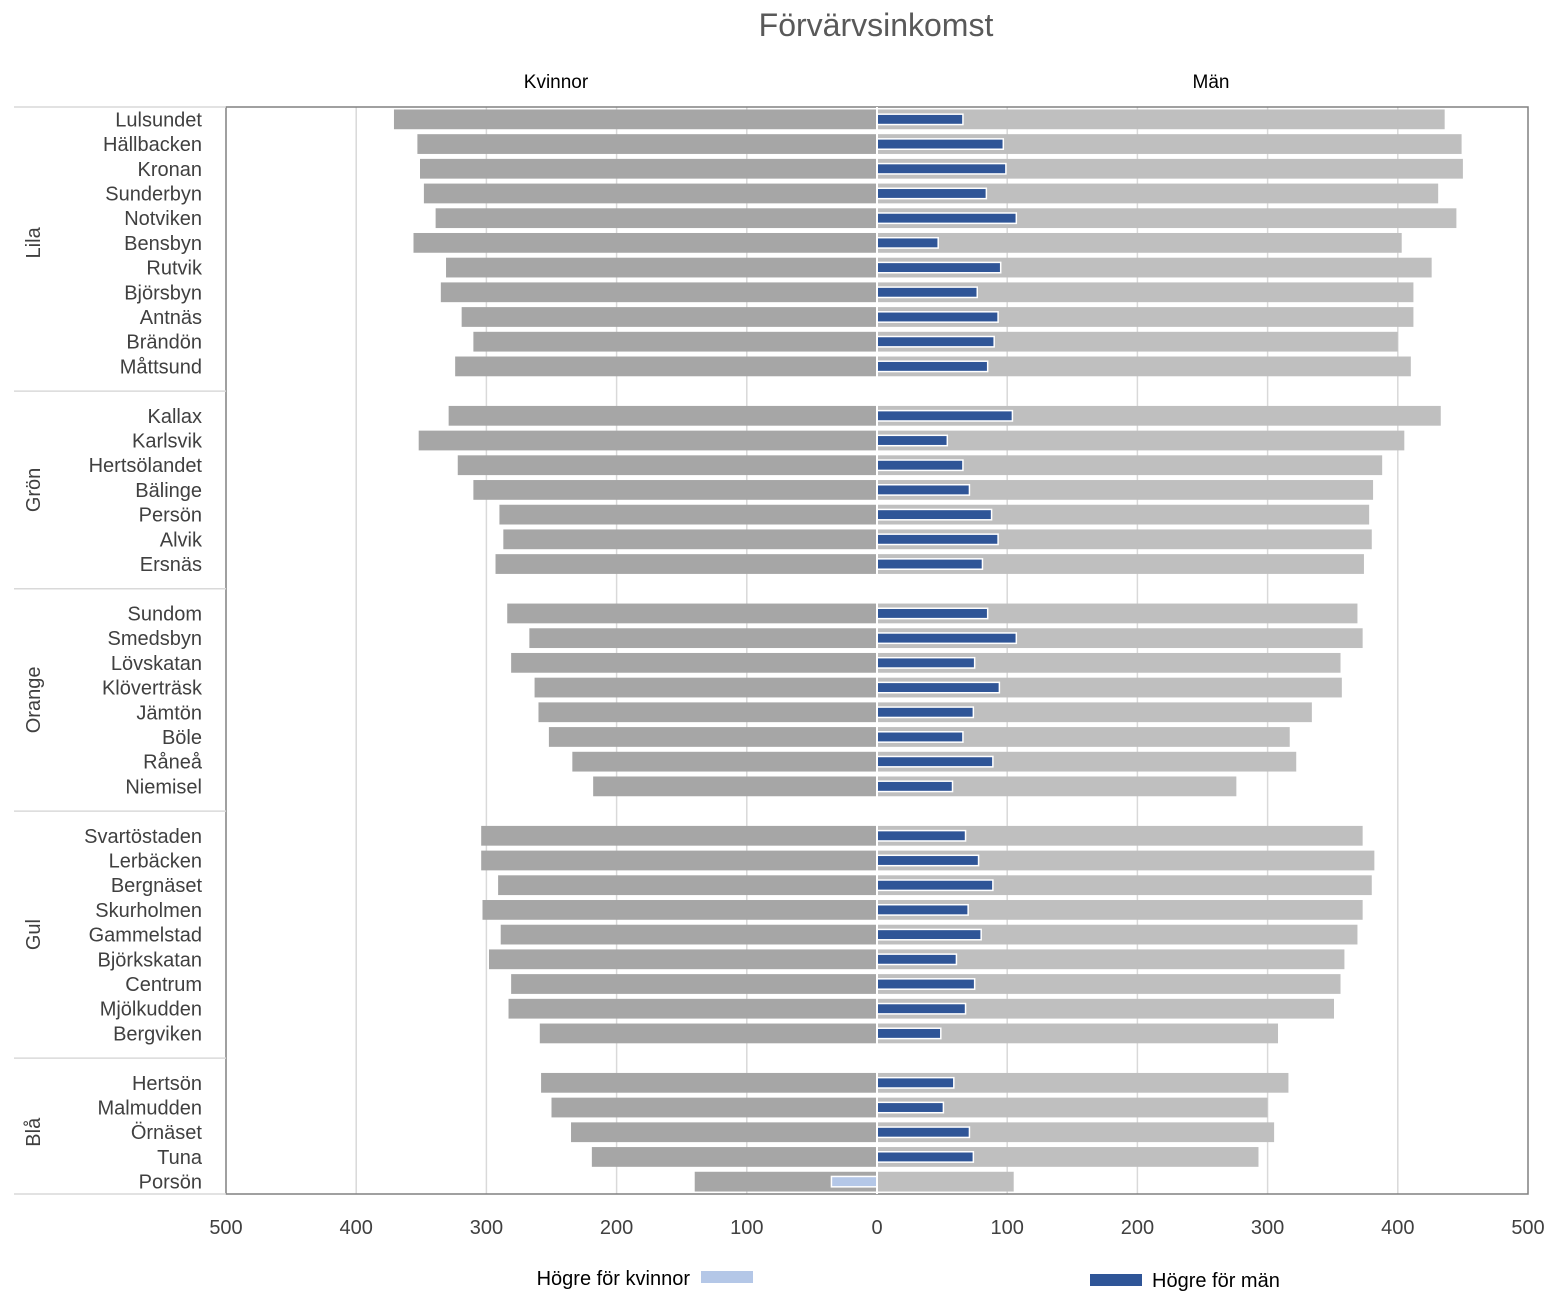 This screenshot has width=1551, height=1298. I want to click on category-label: Malmudden, so click(149, 1109).